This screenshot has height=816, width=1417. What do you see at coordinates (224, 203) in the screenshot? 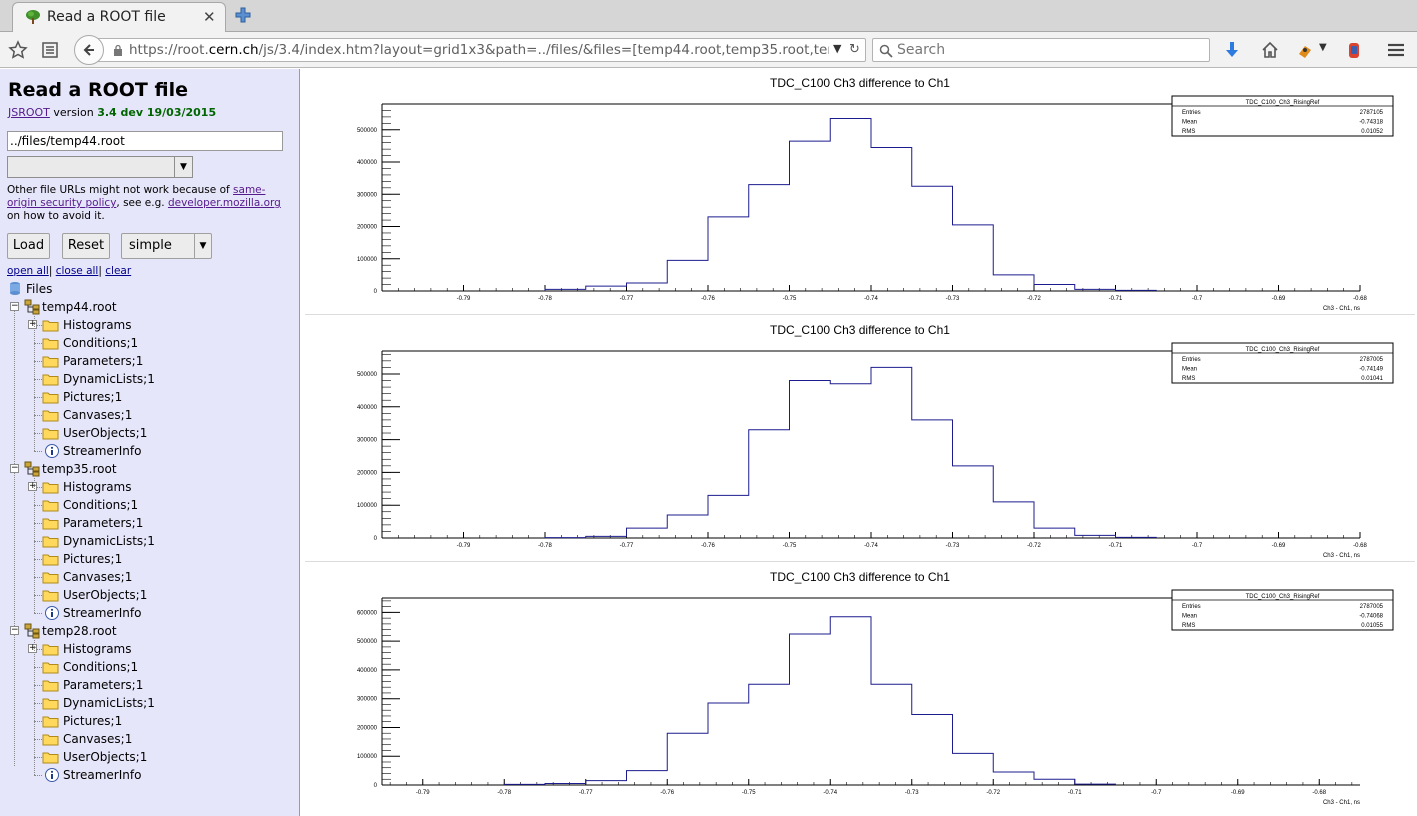
I see `mozilla-link: developer.mozilla.org` at bounding box center [224, 203].